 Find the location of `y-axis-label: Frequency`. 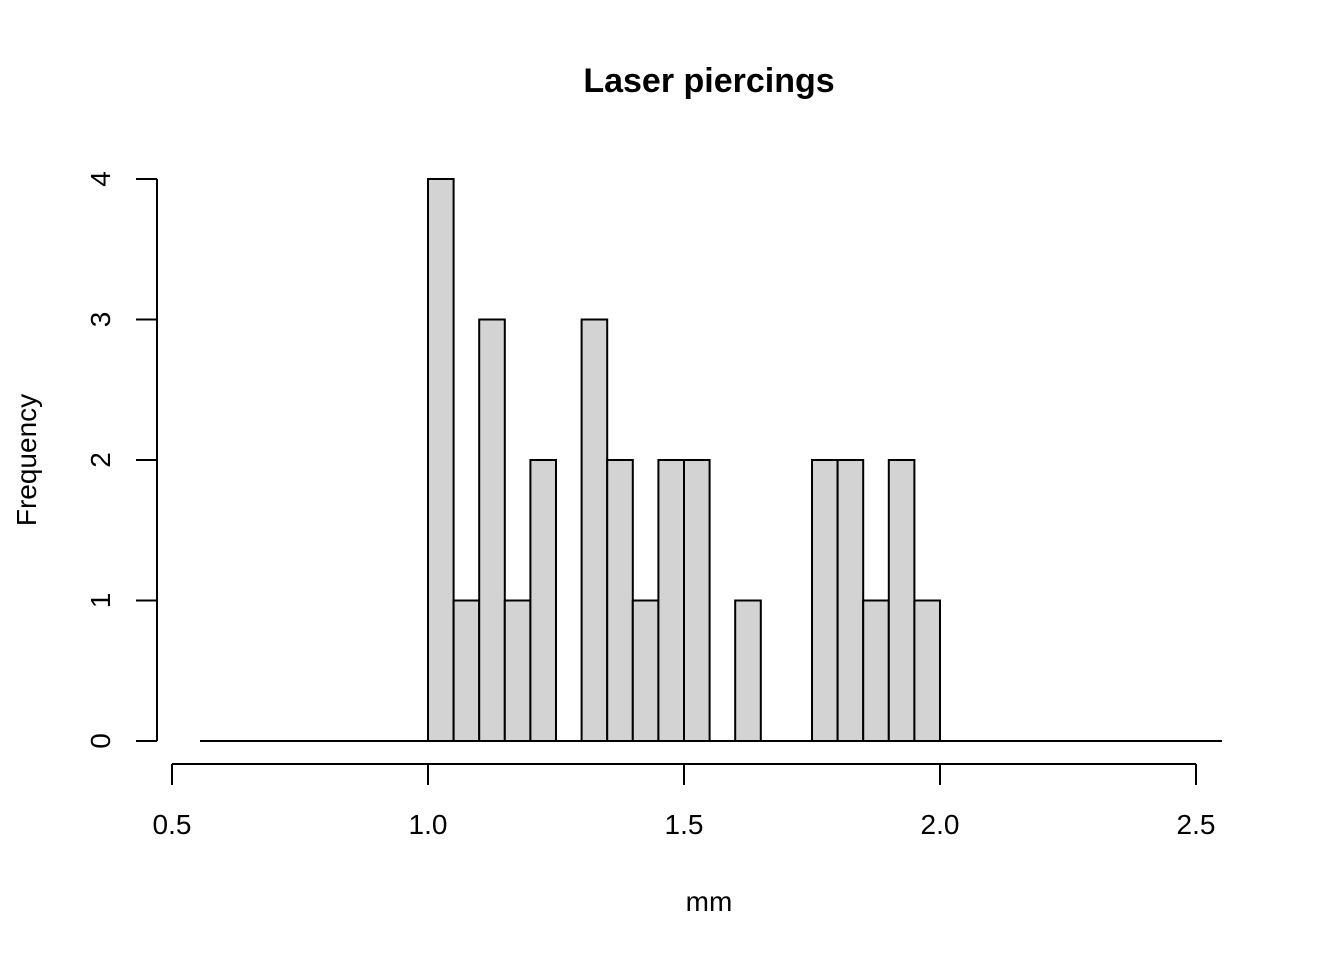

y-axis-label: Frequency is located at coordinates (26, 460).